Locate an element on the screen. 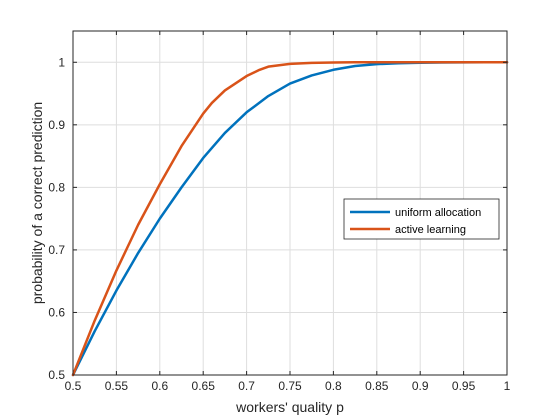 The width and height of the screenshot is (560, 420). x-tick-label: 0.9 is located at coordinates (420, 386).